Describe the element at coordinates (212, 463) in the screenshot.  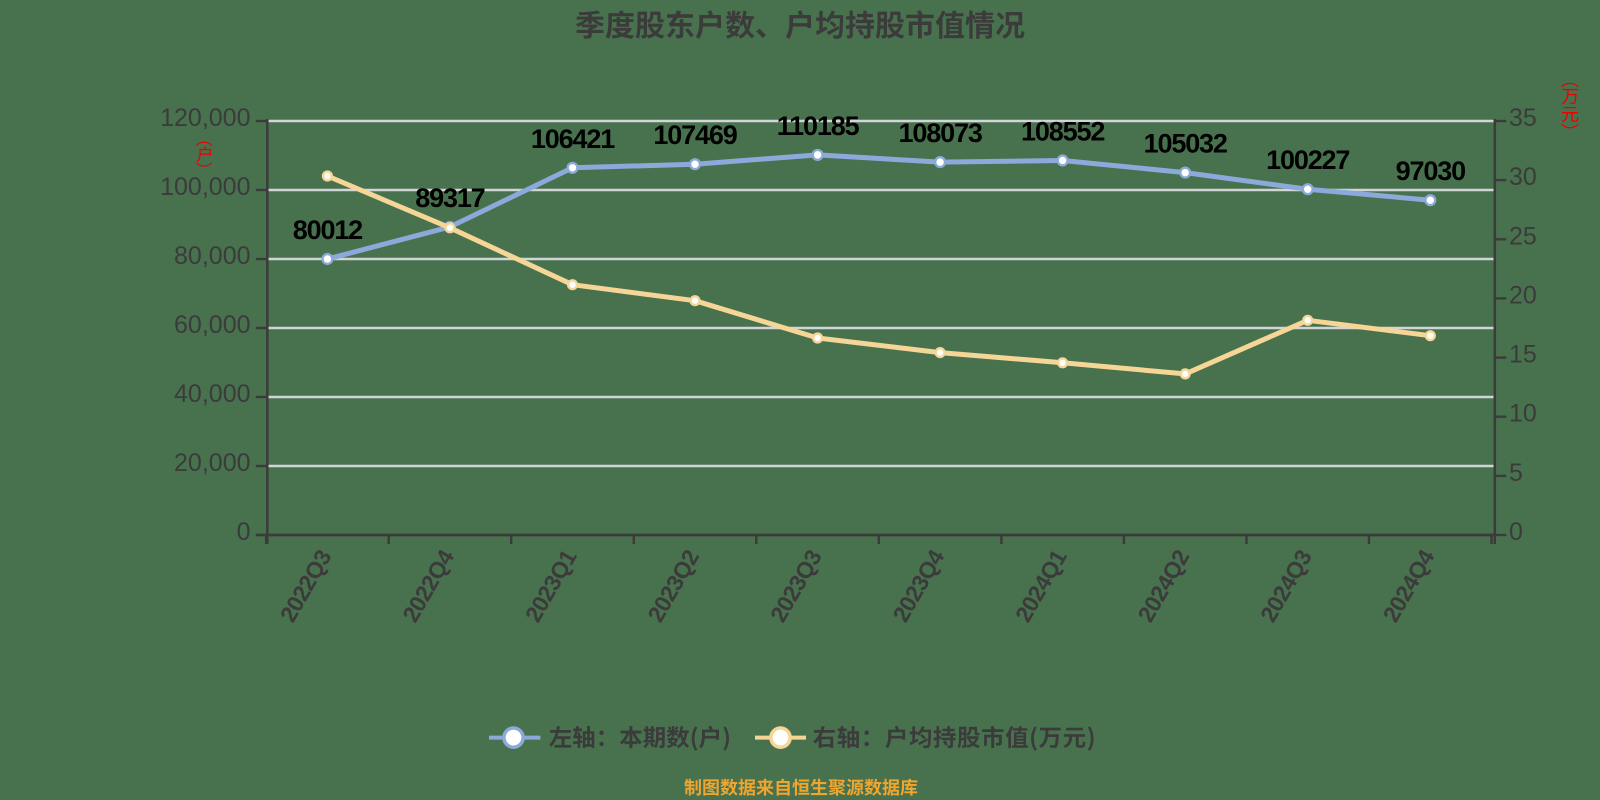
I see `svg-text: 20,000` at that location.